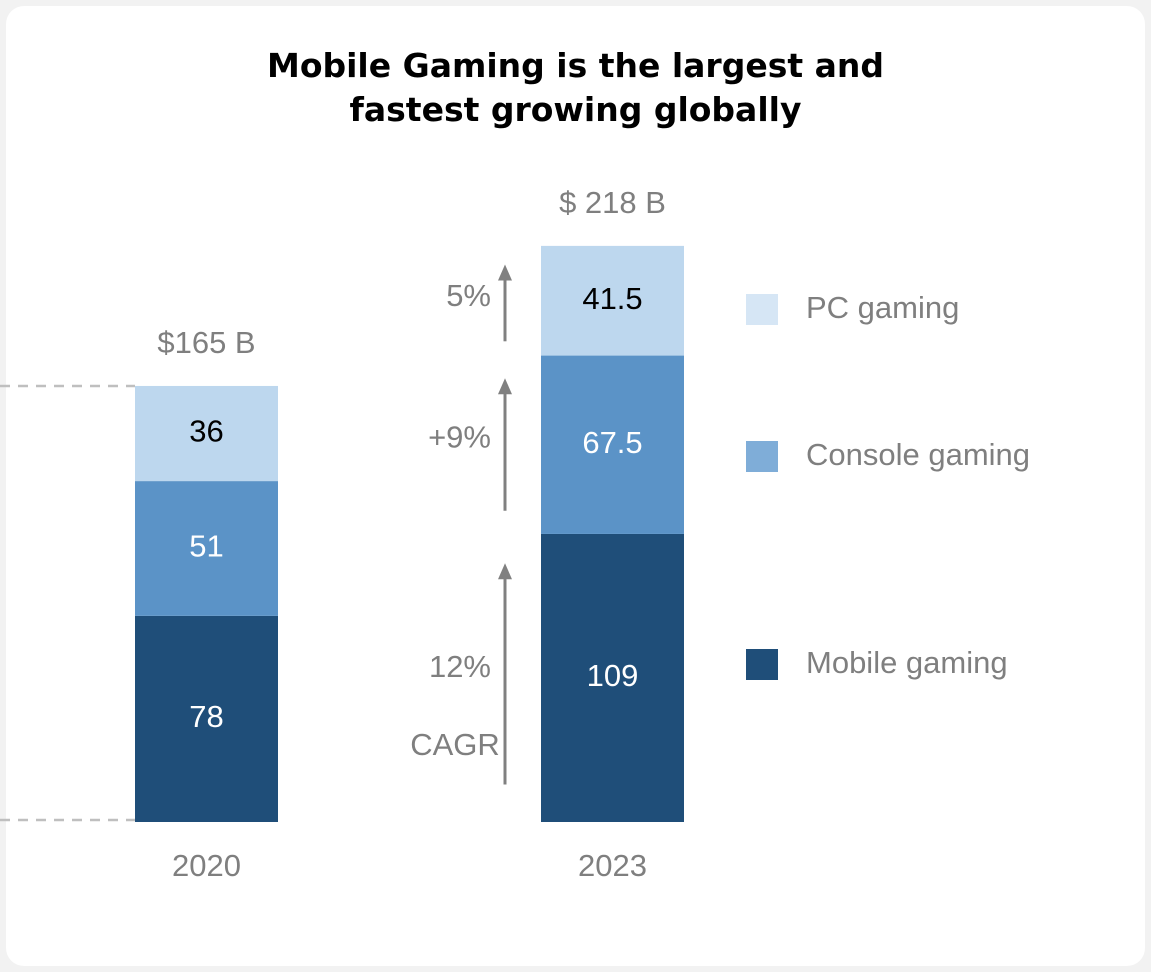 This screenshot has height=972, width=1151. What do you see at coordinates (459, 437) in the screenshot?
I see `cagr-value-console-gaming: +9%` at bounding box center [459, 437].